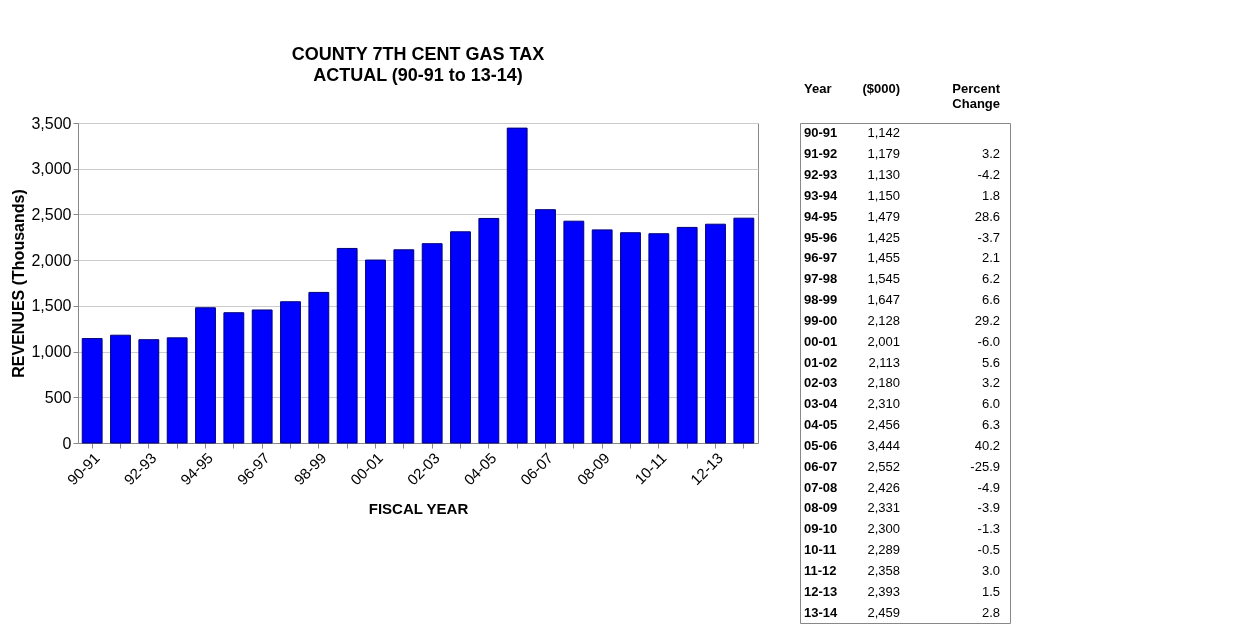 This screenshot has width=1241, height=639. Describe the element at coordinates (821, 279) in the screenshot. I see `category-label: 97-98` at that location.